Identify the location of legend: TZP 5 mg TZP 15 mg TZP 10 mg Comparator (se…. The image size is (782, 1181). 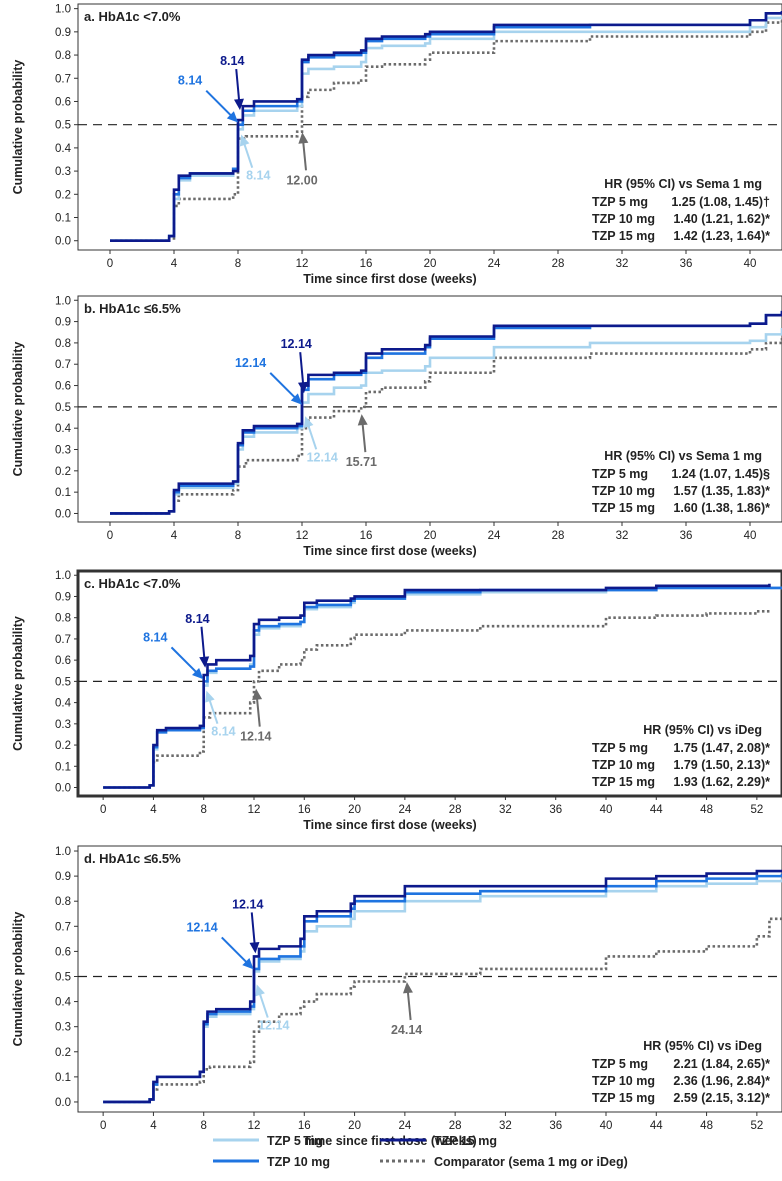
(420, 1151).